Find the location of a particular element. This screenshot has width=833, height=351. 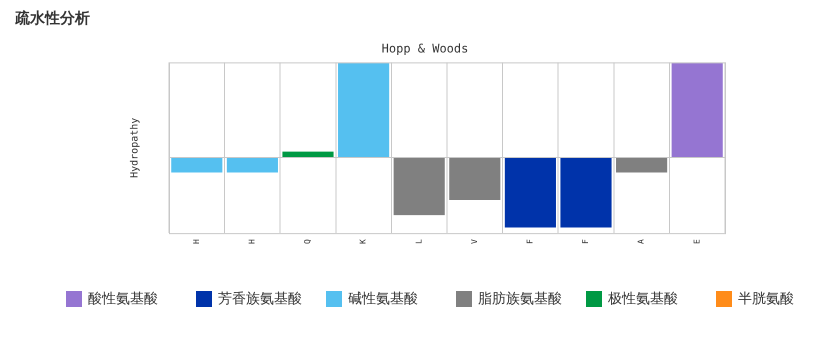

legend-label: 脂肪族氨基酸 is located at coordinates (520, 299).